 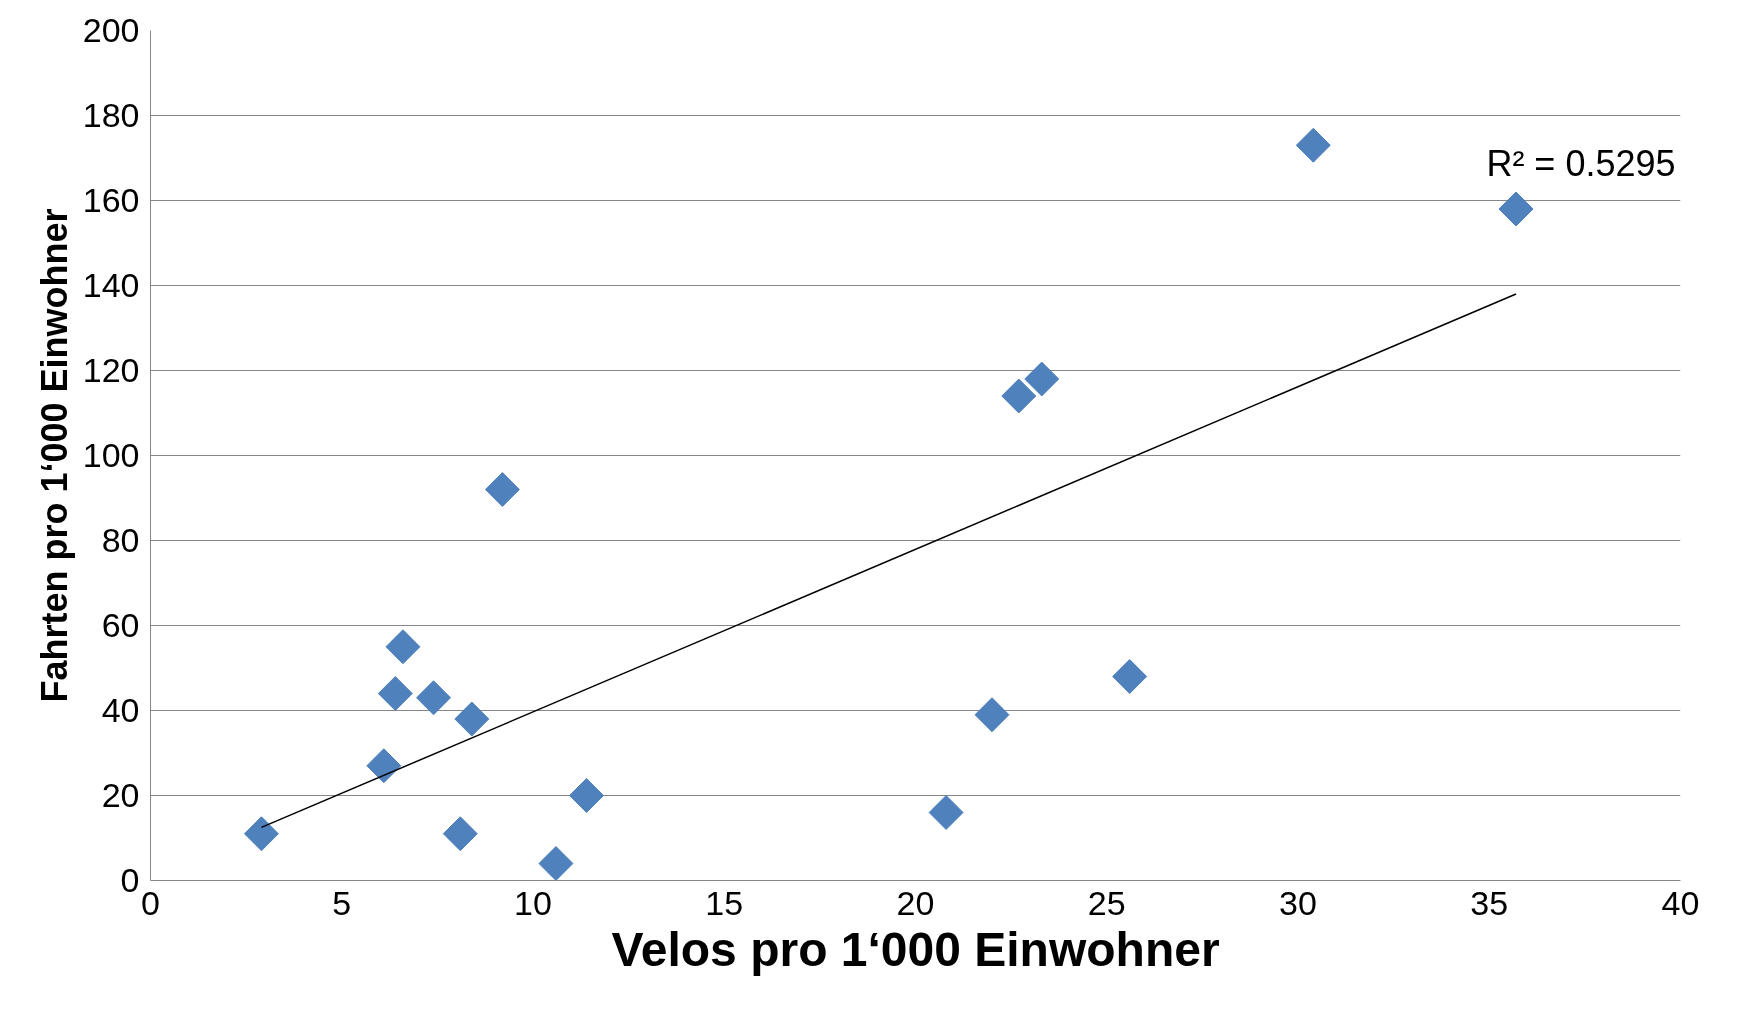 I want to click on x-tick-label: 40, so click(x=1680, y=902).